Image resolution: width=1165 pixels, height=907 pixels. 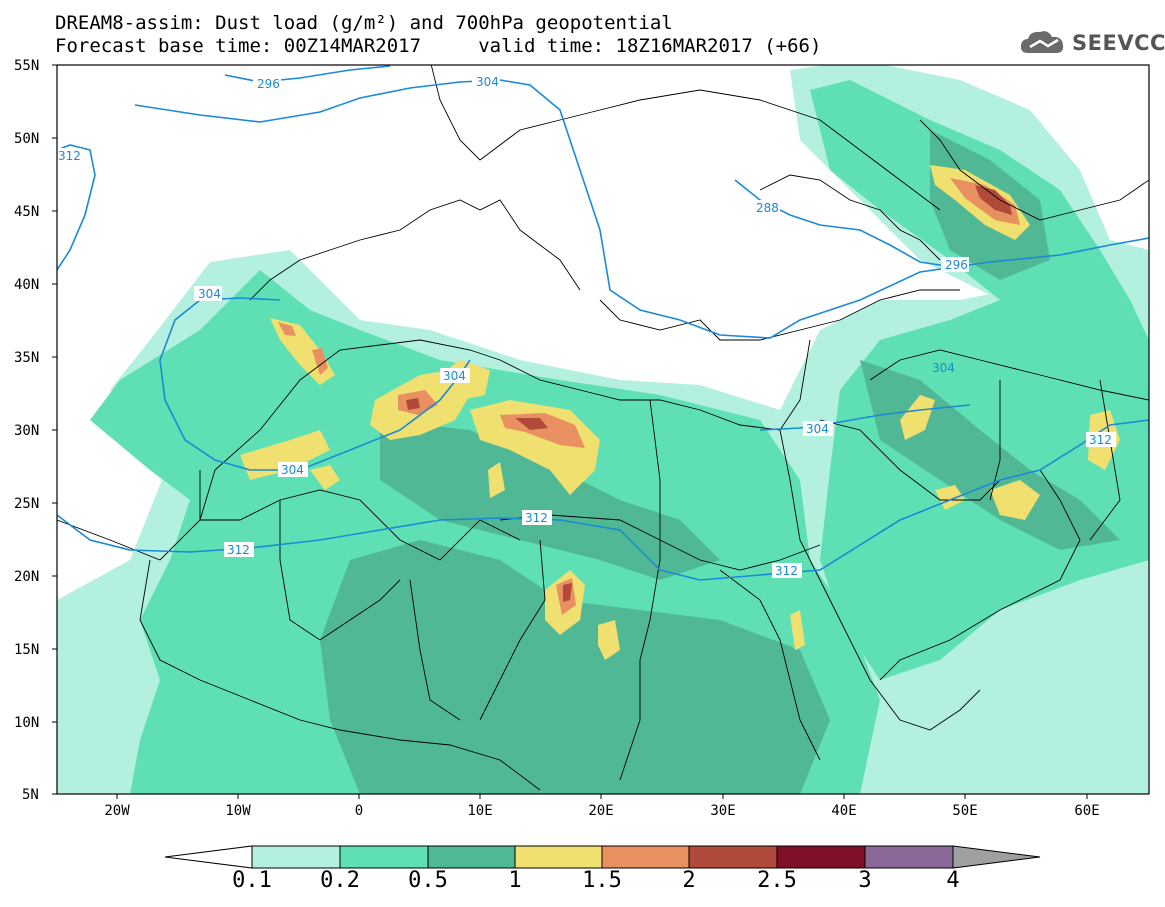 What do you see at coordinates (689, 880) in the screenshot?
I see `legend-label: 2` at bounding box center [689, 880].